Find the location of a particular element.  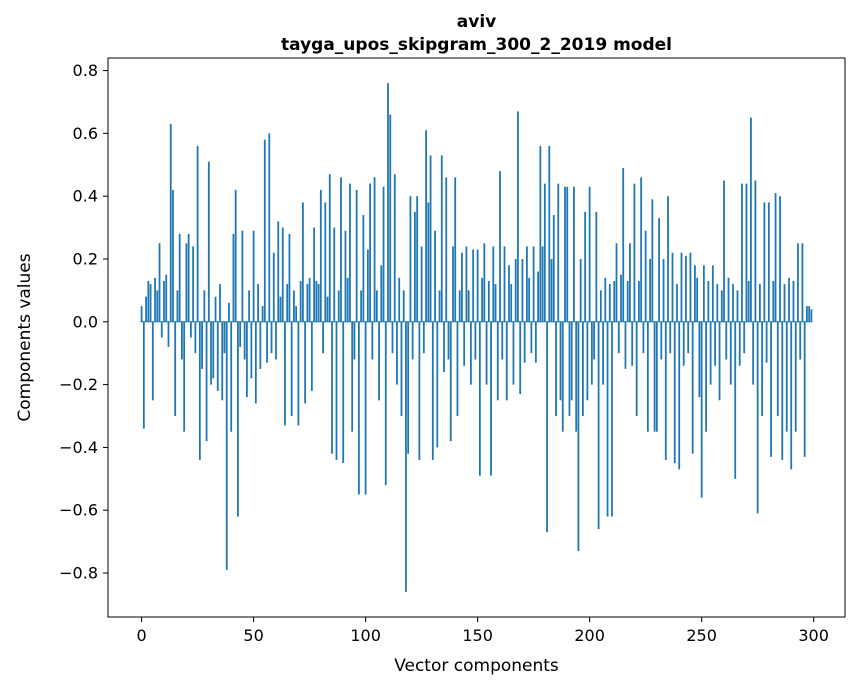

y-tick-label: 0.0 is located at coordinates (85, 321).